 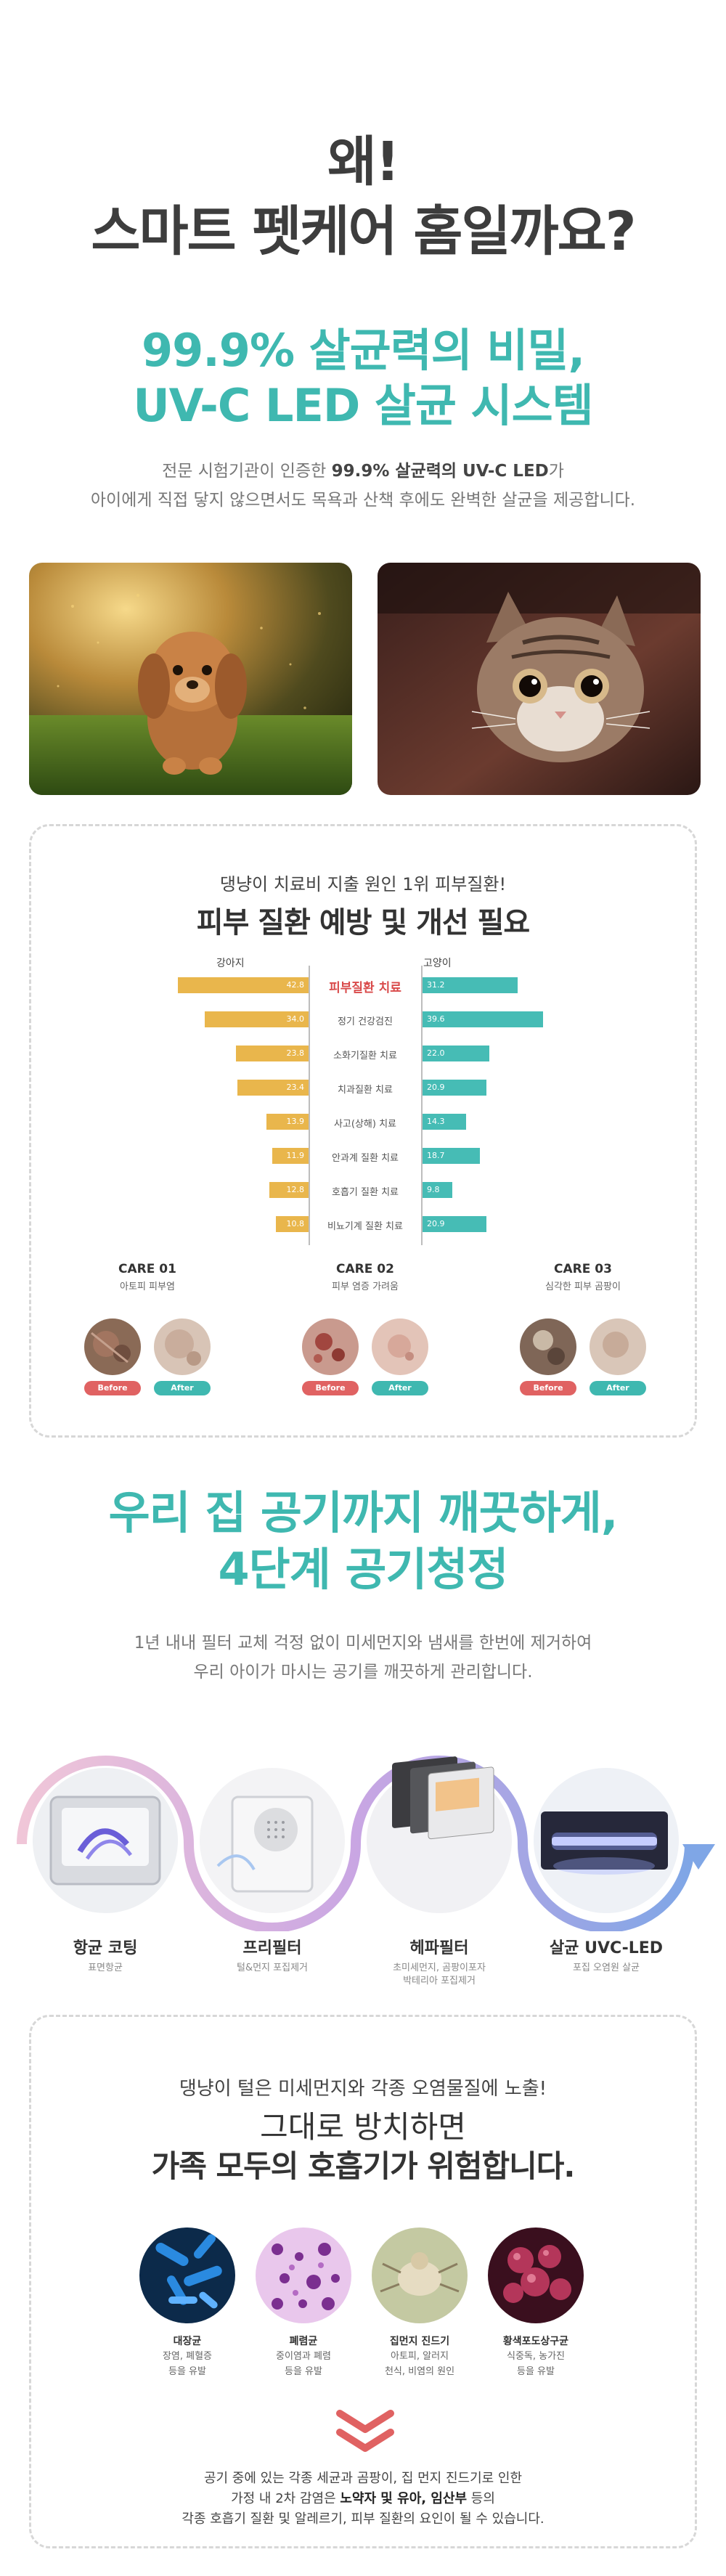 What do you see at coordinates (230, 963) in the screenshot?
I see `dog-column-header: 강아지` at bounding box center [230, 963].